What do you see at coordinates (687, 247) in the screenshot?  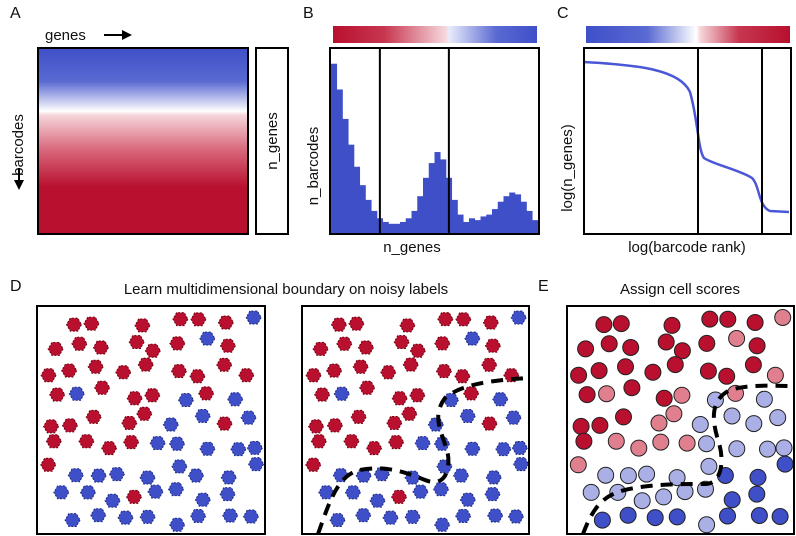 I see `rank-plot-x-label: log(barcode rank)` at bounding box center [687, 247].